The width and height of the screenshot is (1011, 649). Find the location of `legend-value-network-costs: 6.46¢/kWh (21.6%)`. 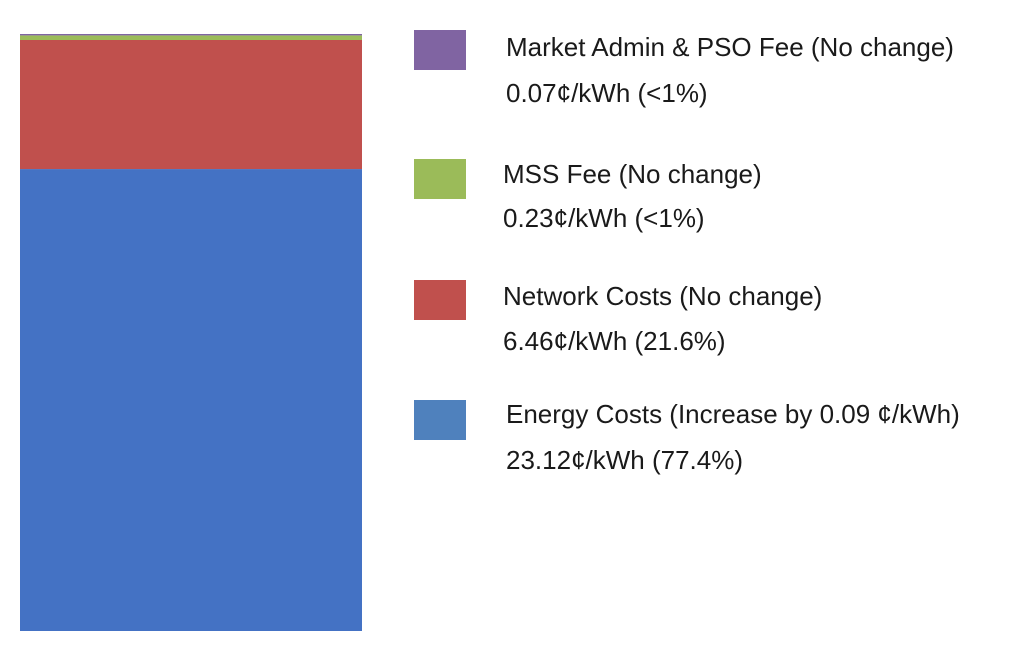

legend-value-network-costs: 6.46¢/kWh (21.6%) is located at coordinates (614, 341).